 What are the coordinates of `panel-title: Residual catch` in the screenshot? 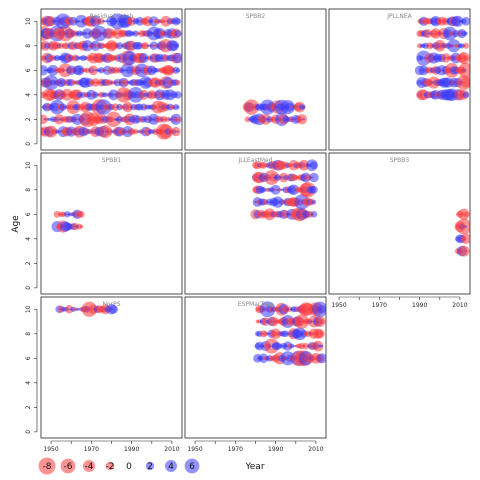 It's located at (112, 16).